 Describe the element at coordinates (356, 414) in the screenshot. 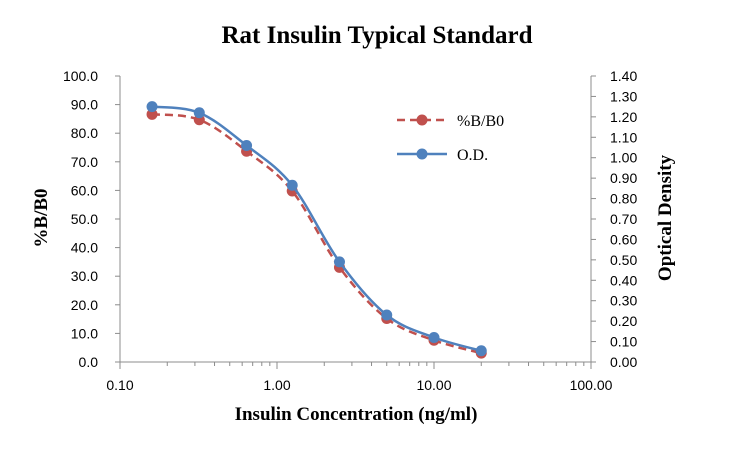

I see `x-axis-title: Insulin Concentration (ng/ml)` at that location.